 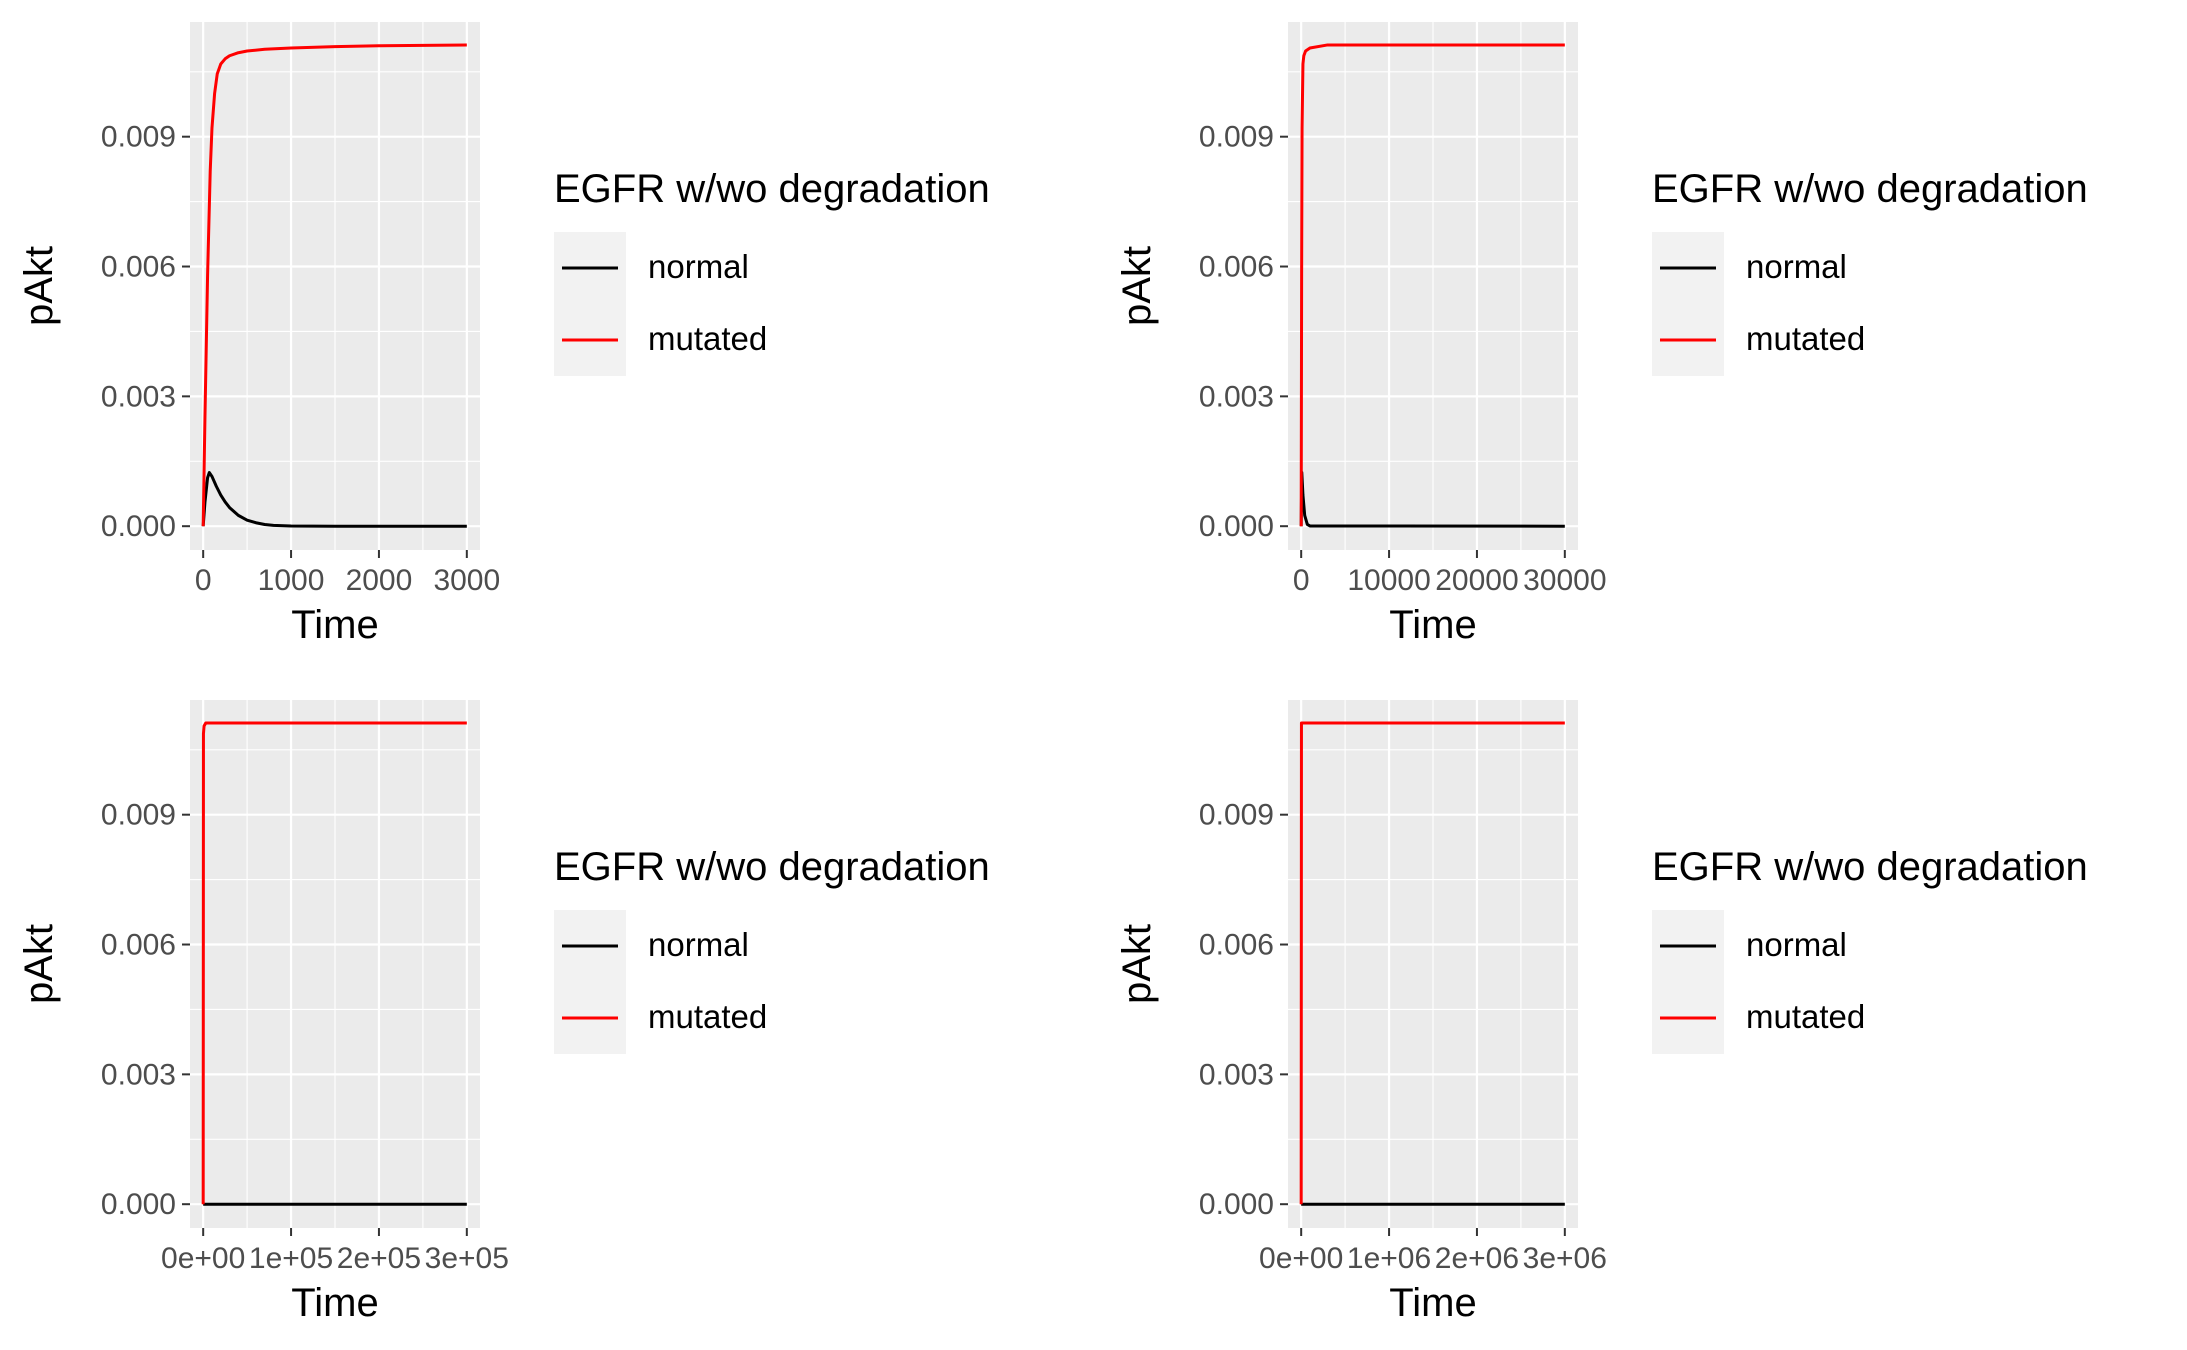 I want to click on x-tick-label: 20000, so click(x=1476, y=580).